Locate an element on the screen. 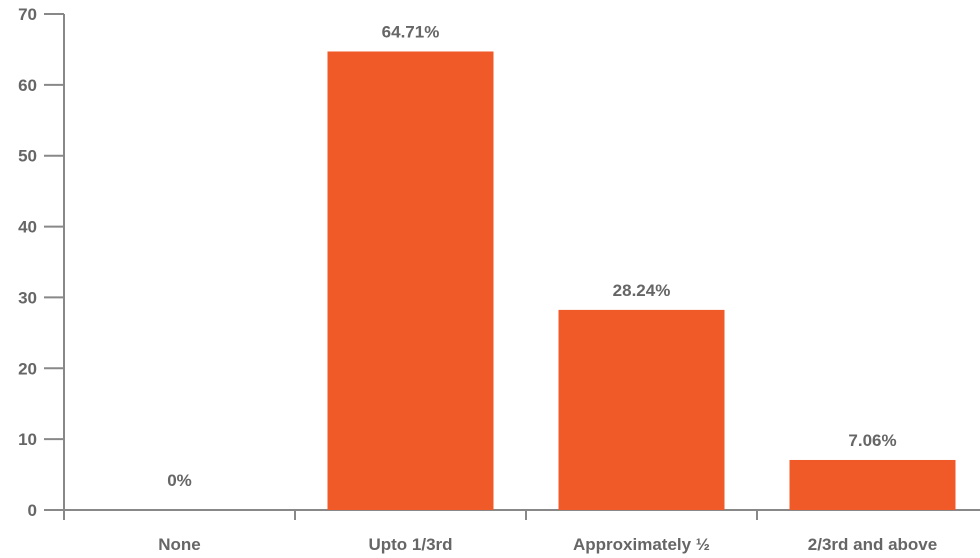 This screenshot has height=558, width=980. y-tick-label: 50 is located at coordinates (27, 156).